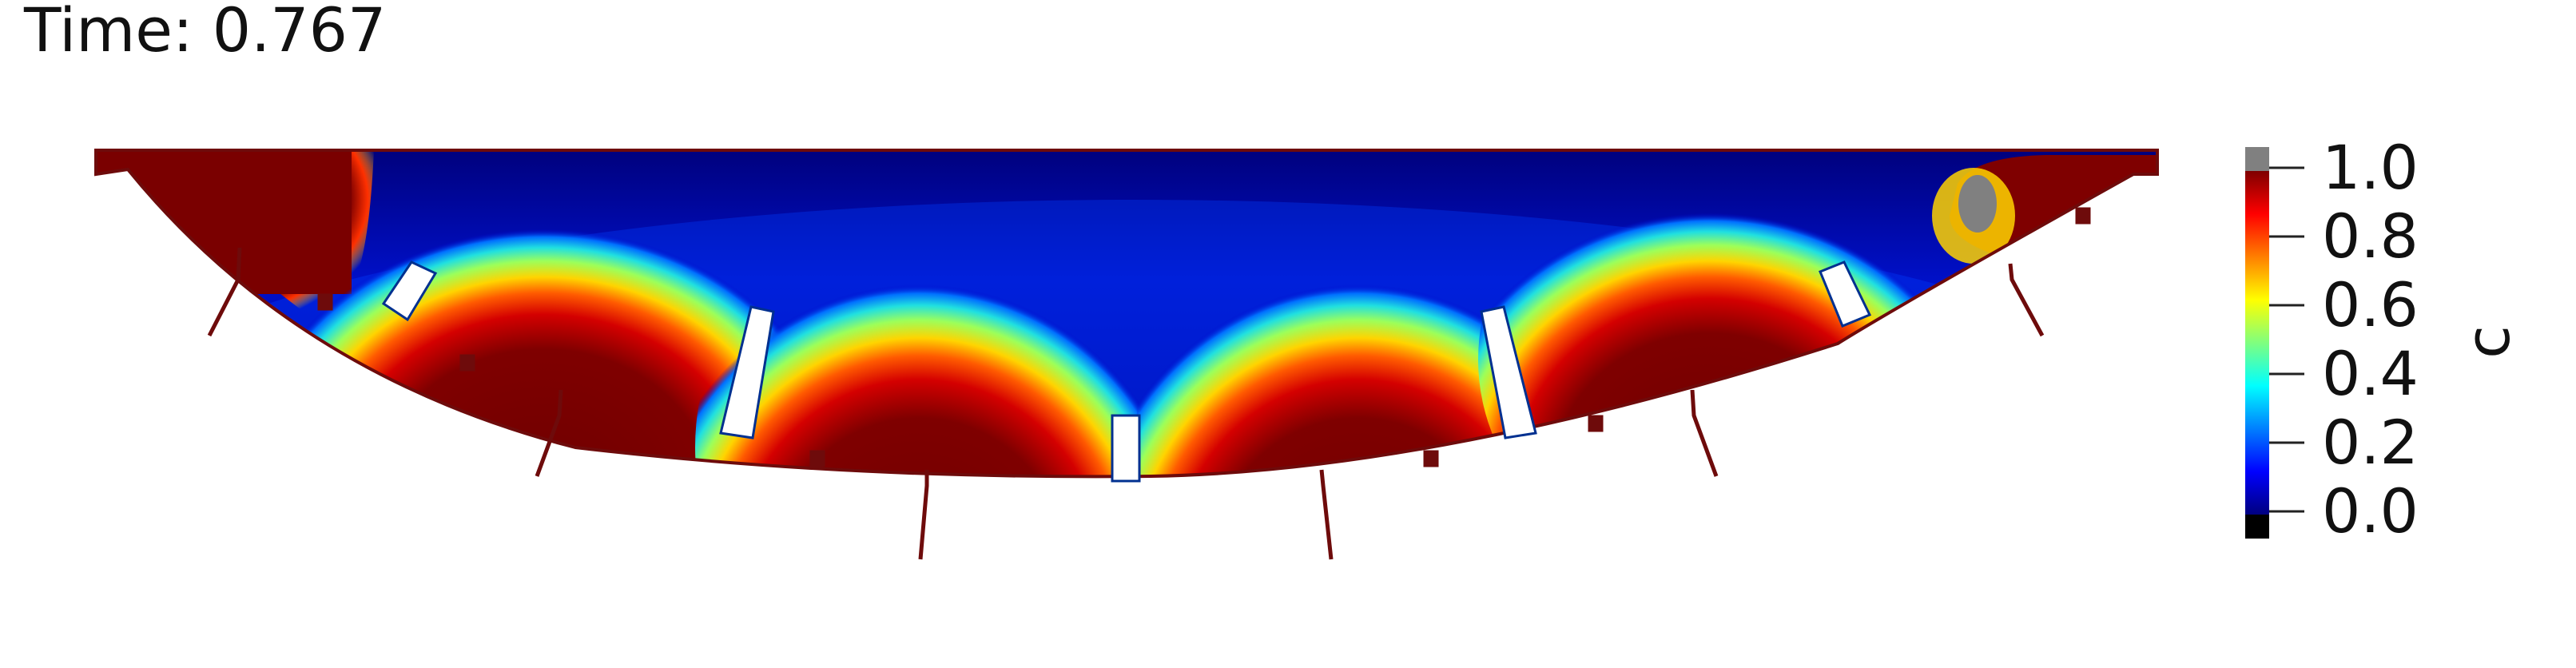 This screenshot has width=2576, height=668. I want to click on colorbar-gradient, so click(2257, 343).